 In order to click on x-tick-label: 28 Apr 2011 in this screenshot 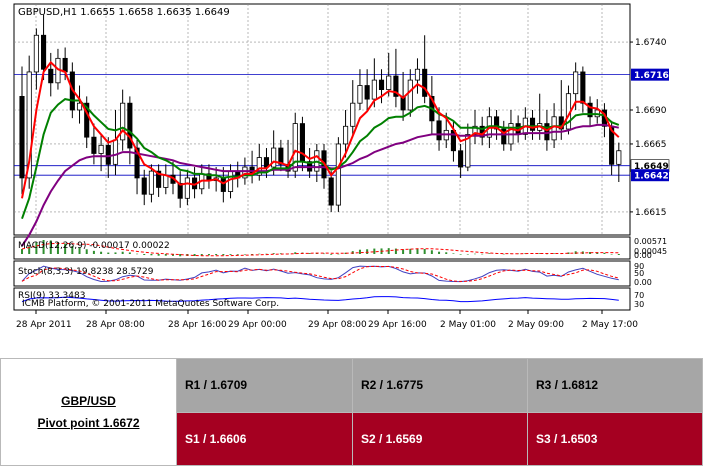, I will do `click(44, 325)`.